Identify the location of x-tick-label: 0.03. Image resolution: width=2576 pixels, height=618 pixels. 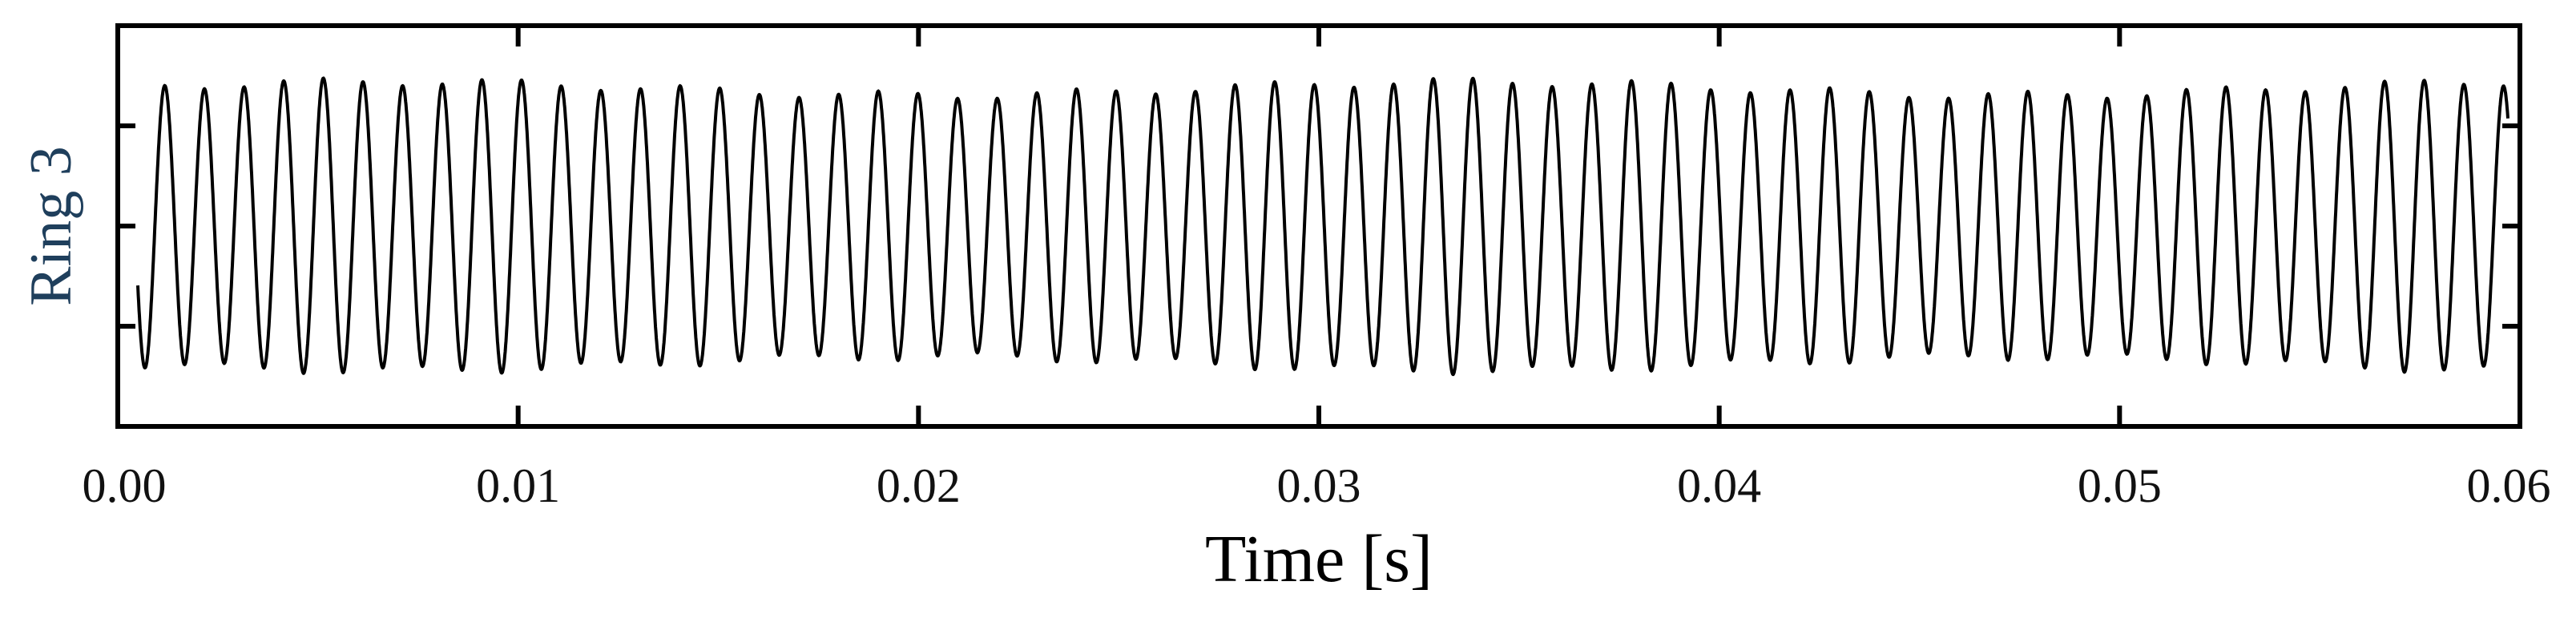
(1319, 485).